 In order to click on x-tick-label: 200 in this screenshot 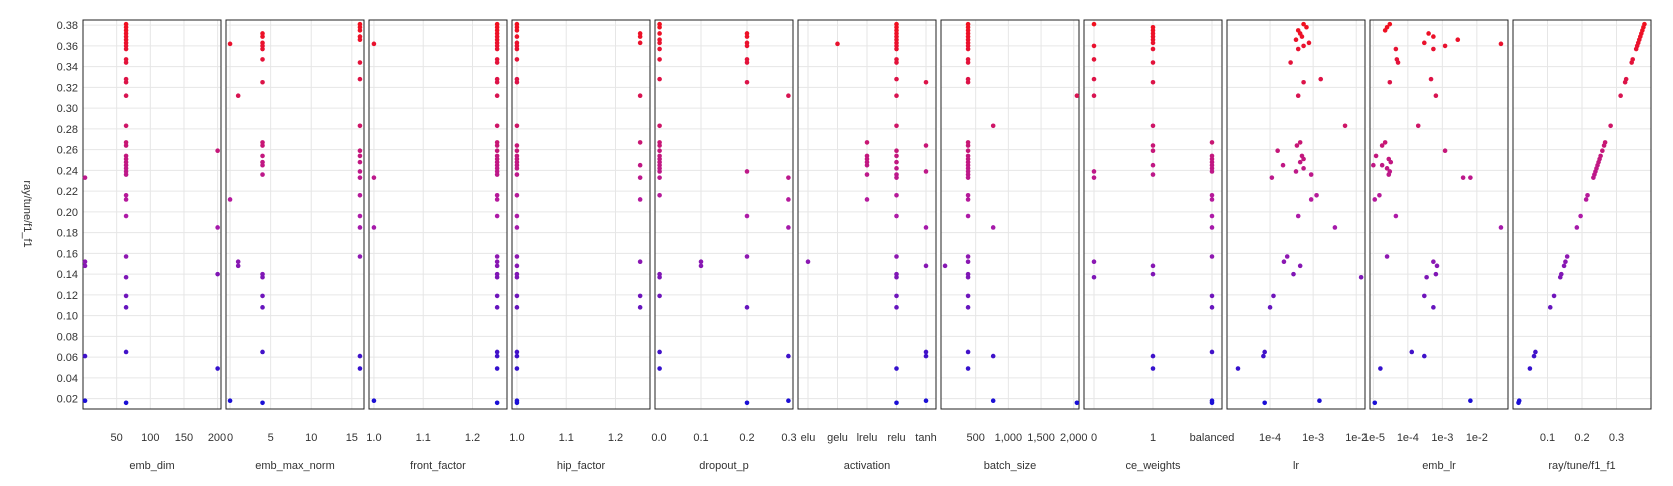, I will do `click(217, 438)`.